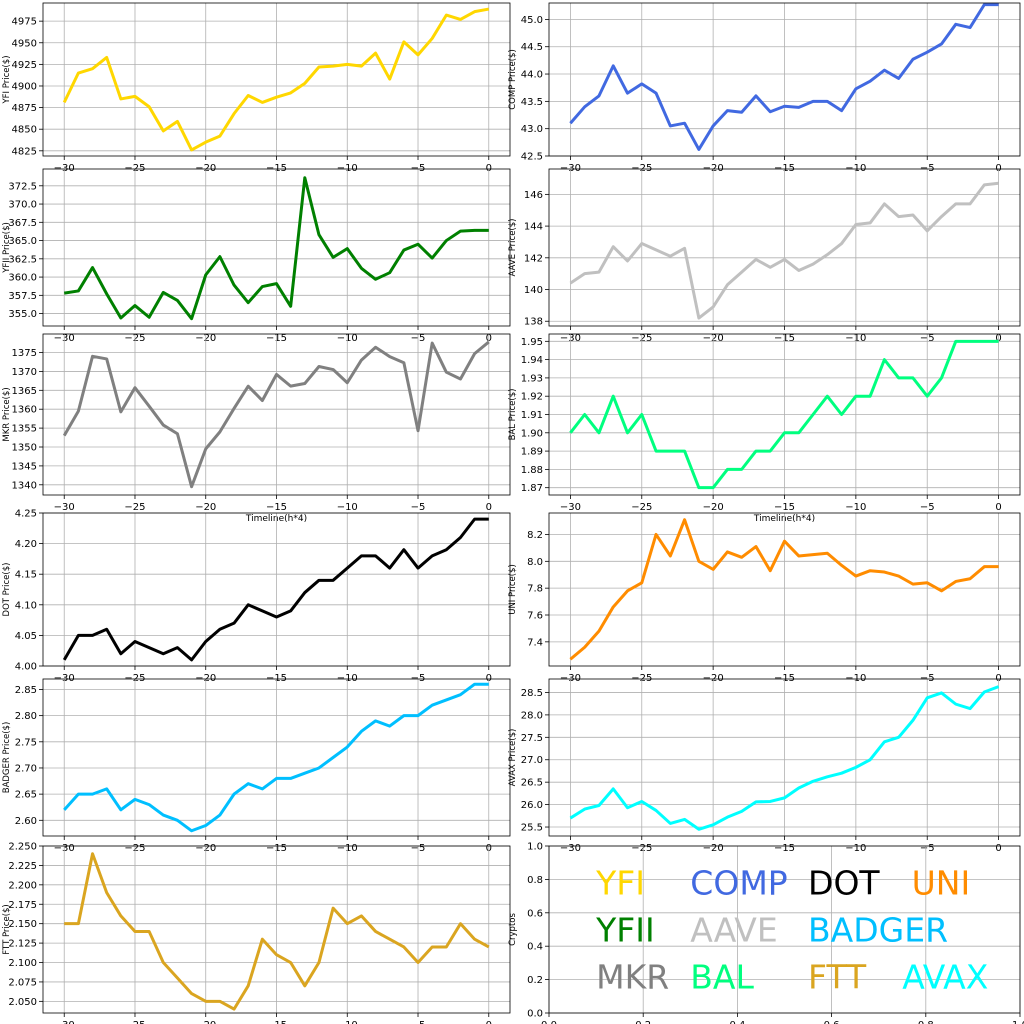  Describe the element at coordinates (535, 589) in the screenshot. I see `y-tick-label: 7.8` at that location.